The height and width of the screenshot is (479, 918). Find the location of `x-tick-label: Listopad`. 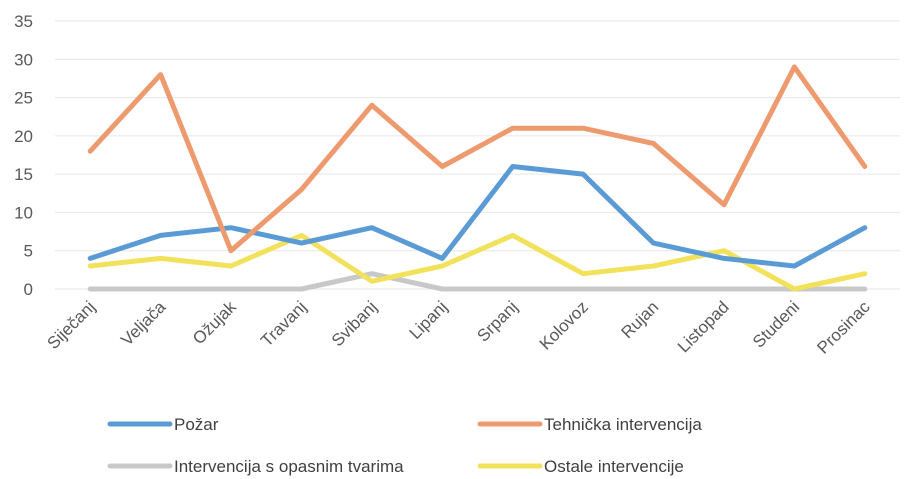

x-tick-label: Listopad is located at coordinates (703, 326).